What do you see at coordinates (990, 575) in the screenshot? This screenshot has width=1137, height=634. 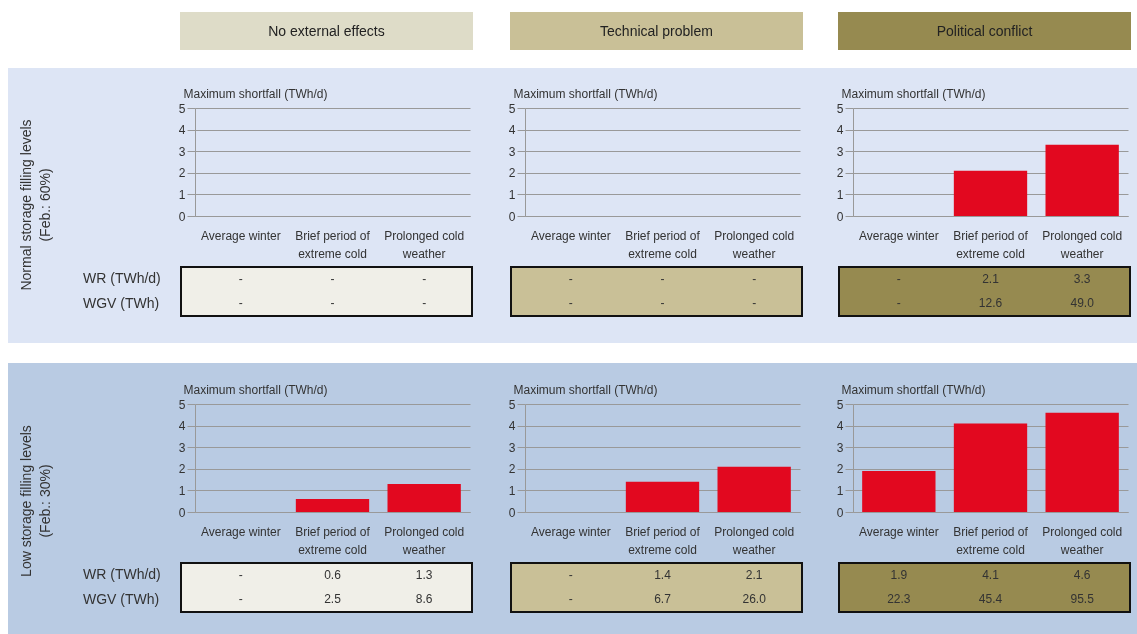 I see `data-label: 4.1` at bounding box center [990, 575].